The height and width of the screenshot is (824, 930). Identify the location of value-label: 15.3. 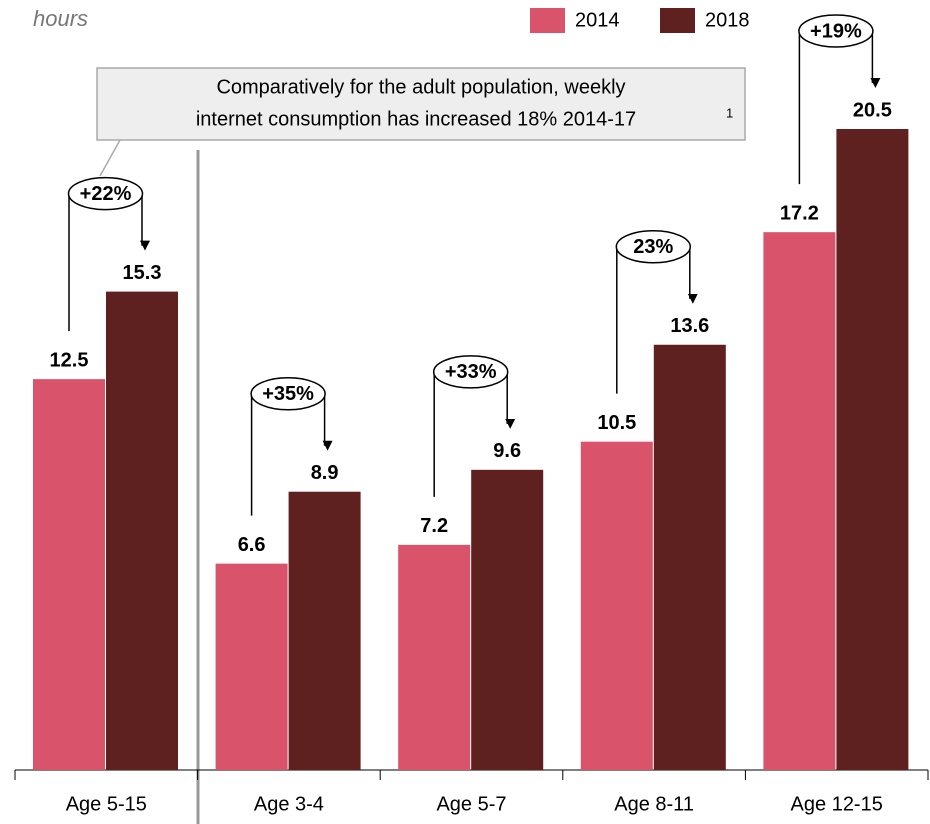
(142, 273).